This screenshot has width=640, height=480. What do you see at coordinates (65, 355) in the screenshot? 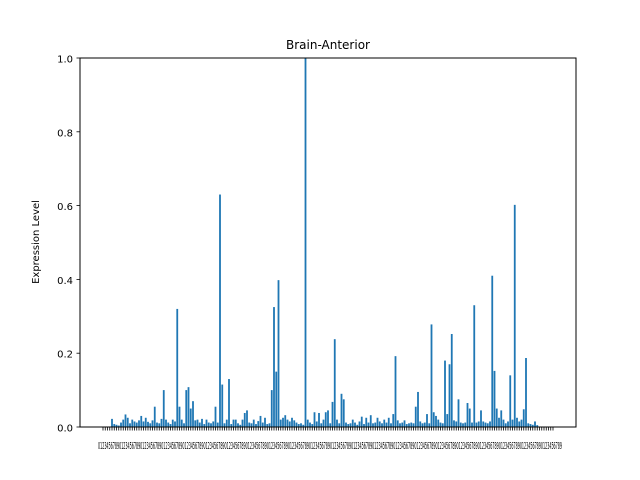
I see `y-tick-label: 0.2` at bounding box center [65, 355].